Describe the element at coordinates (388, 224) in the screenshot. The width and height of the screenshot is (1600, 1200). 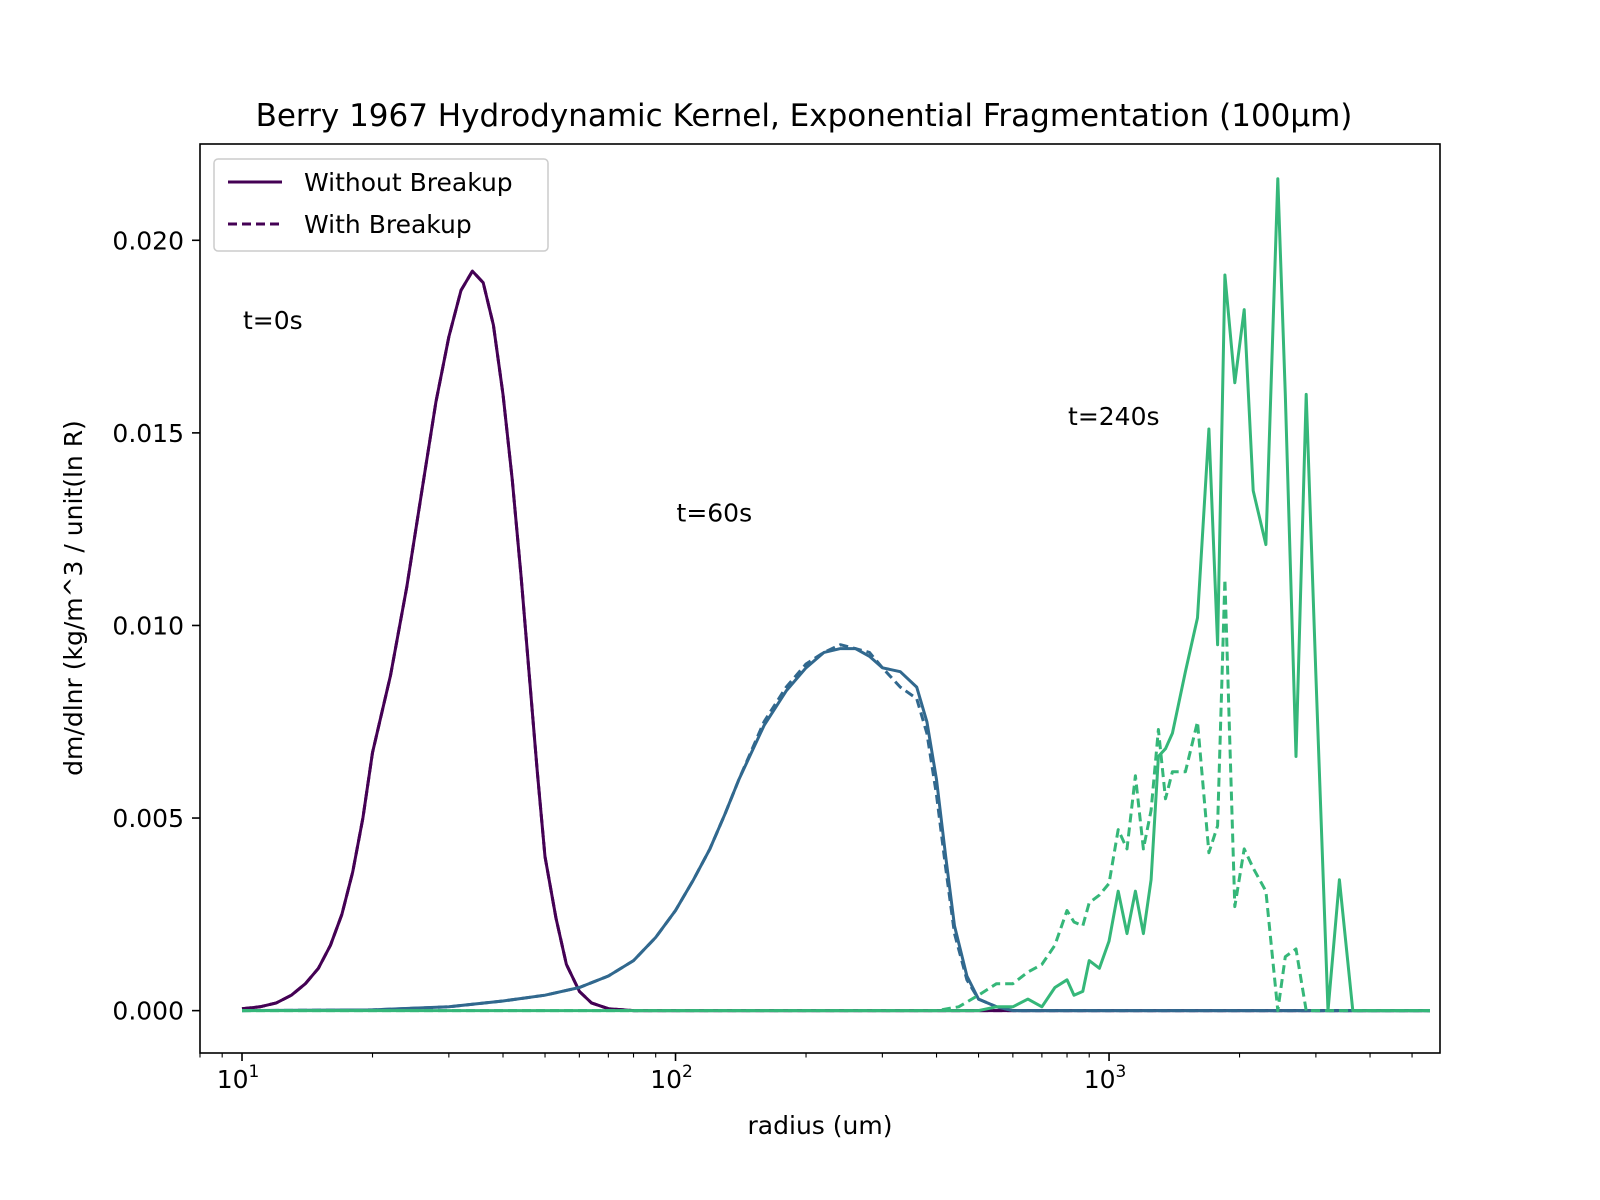
I see `legend-label: With Breakup` at that location.